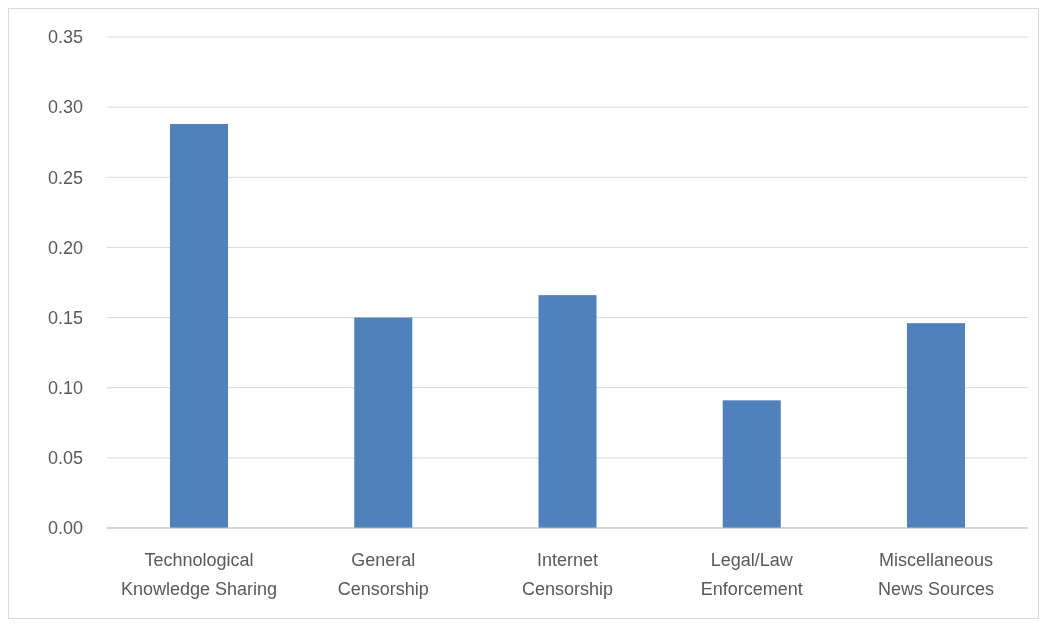  I want to click on x-tick-label: Technological Knowledge Sharing, so click(199, 574).